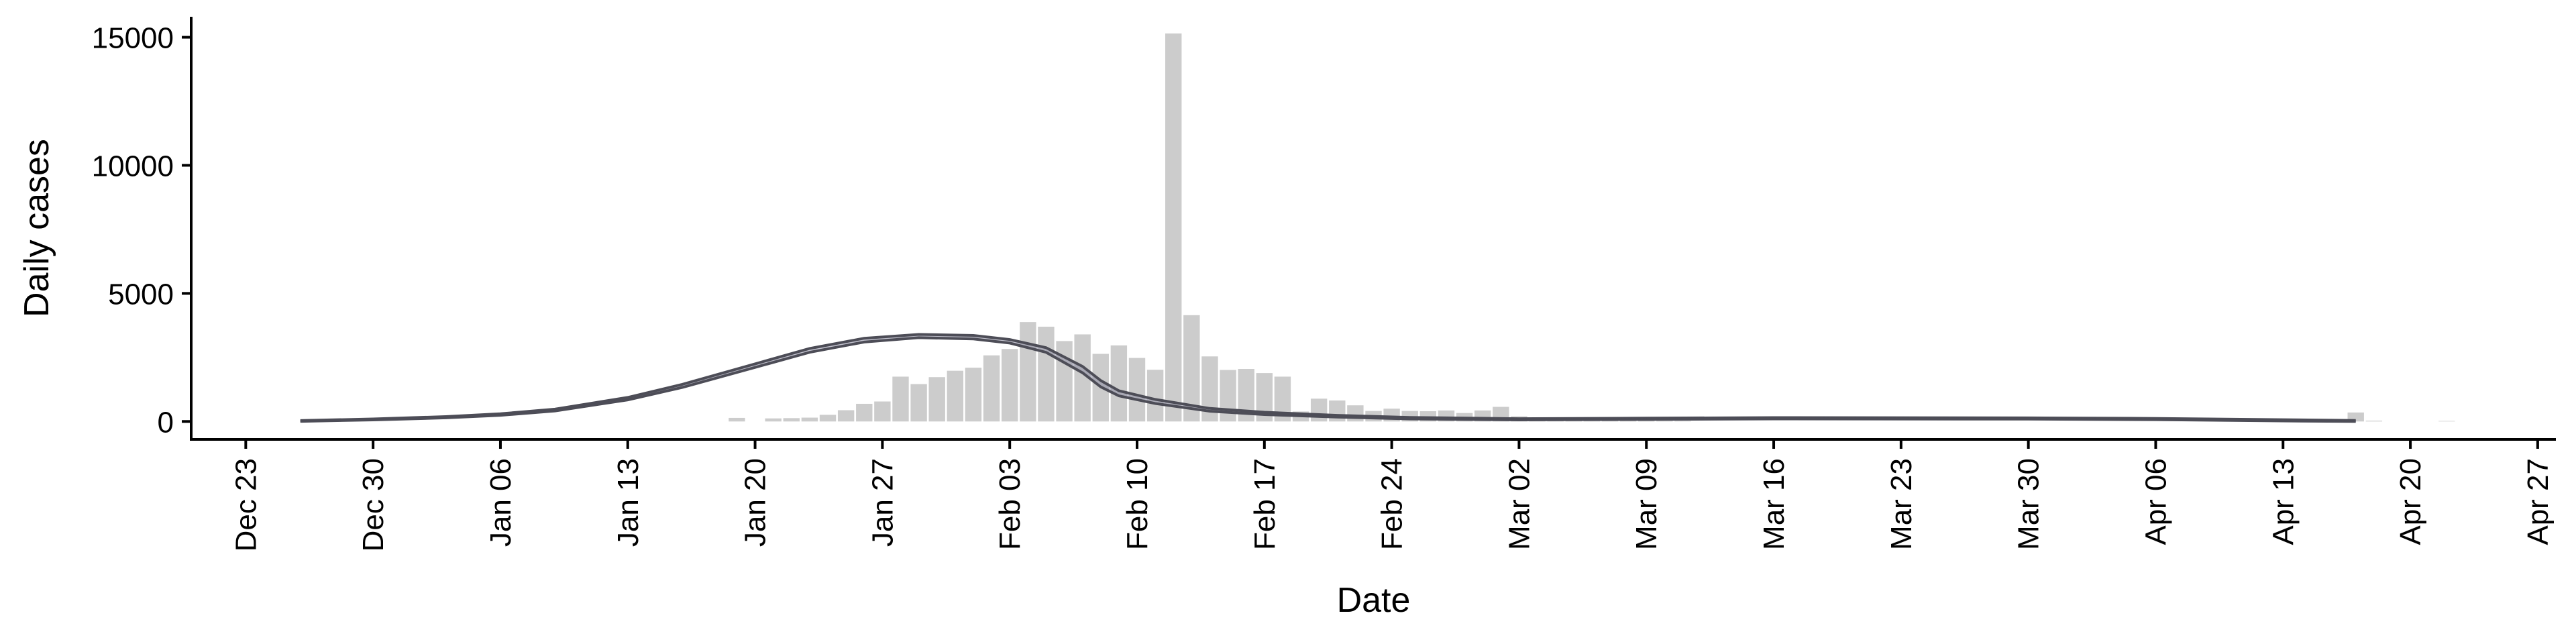 The image size is (2576, 644). I want to click on x-tick-label-2020-01-27: Jan 27, so click(882, 502).